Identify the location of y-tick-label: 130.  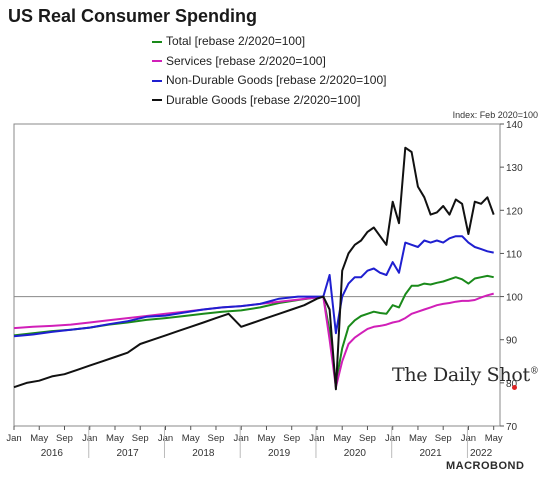
(514, 168).